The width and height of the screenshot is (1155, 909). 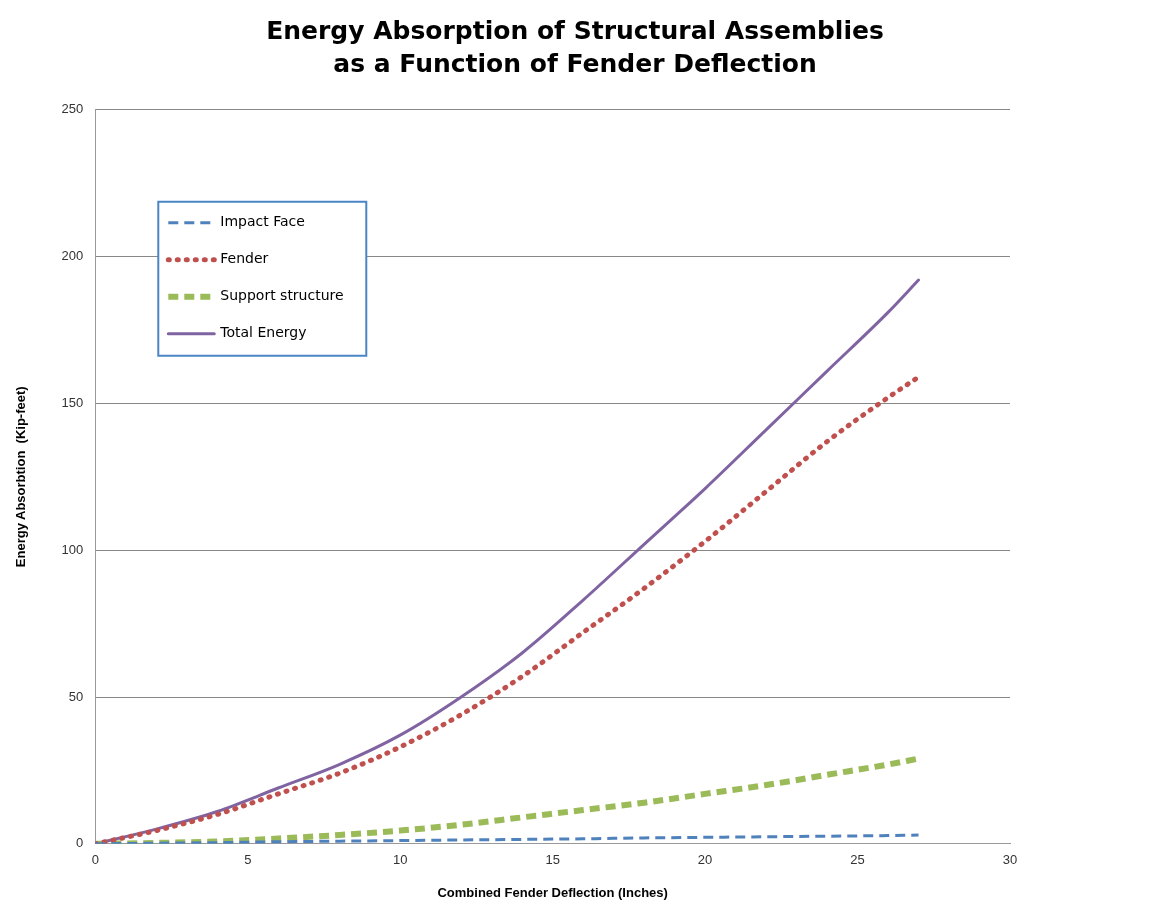 I want to click on x-axis-title: Combined Fender Deflection (Inches), so click(x=552, y=892).